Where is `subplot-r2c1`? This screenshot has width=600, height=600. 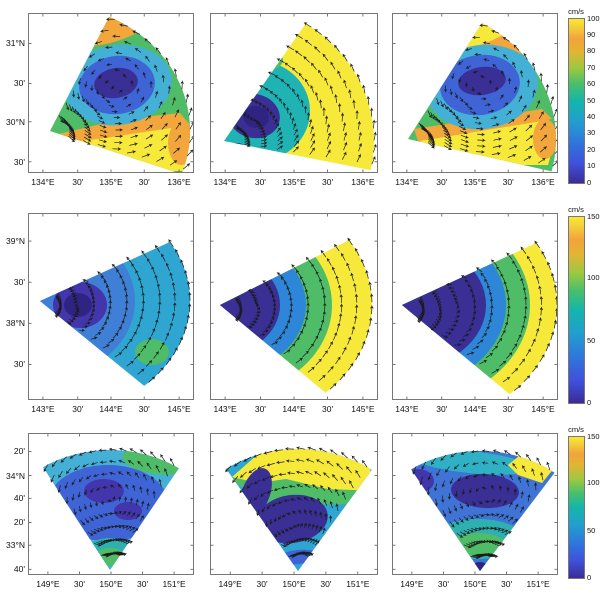 subplot-r2c1 is located at coordinates (111, 306).